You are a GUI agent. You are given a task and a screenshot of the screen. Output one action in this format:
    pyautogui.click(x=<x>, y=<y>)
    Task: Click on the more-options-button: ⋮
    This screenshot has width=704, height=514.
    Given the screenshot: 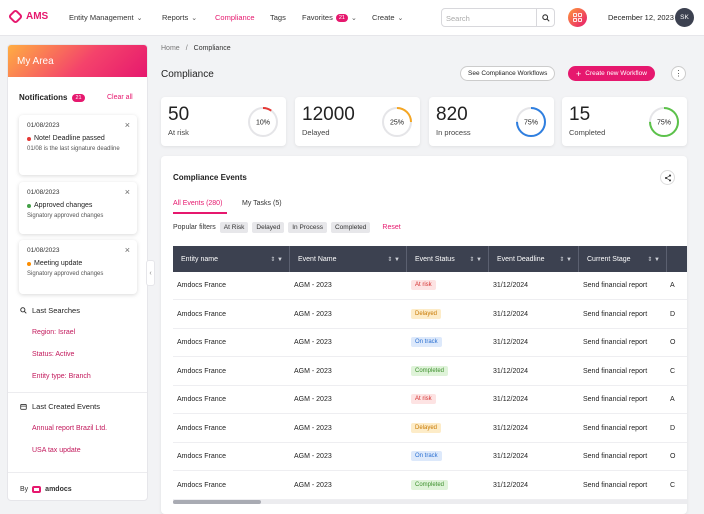 What is the action you would take?
    pyautogui.click(x=678, y=73)
    